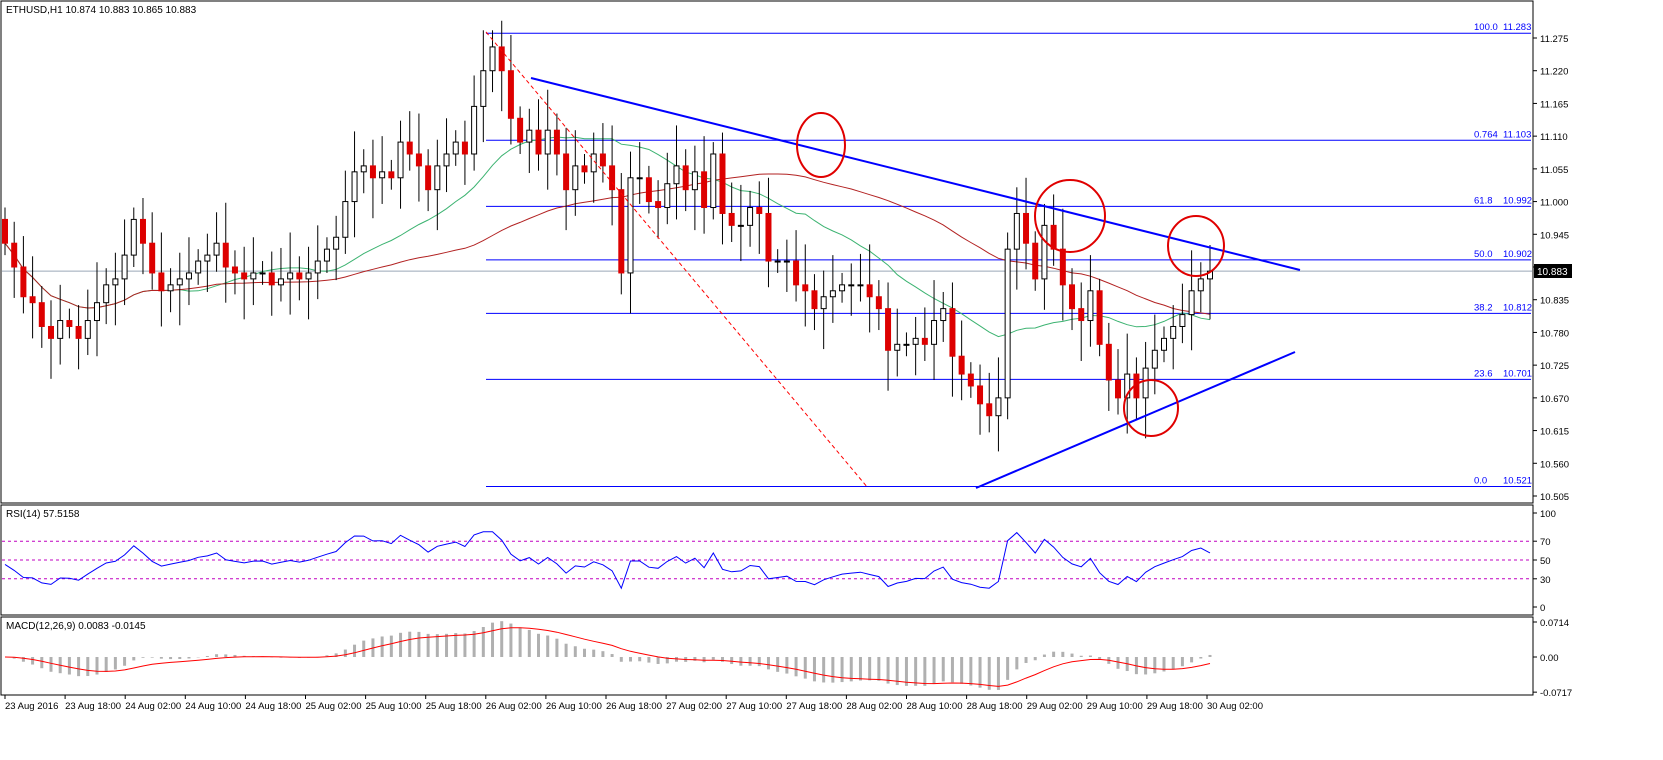  Describe the element at coordinates (607, 560) in the screenshot. I see `rsi-line` at that location.